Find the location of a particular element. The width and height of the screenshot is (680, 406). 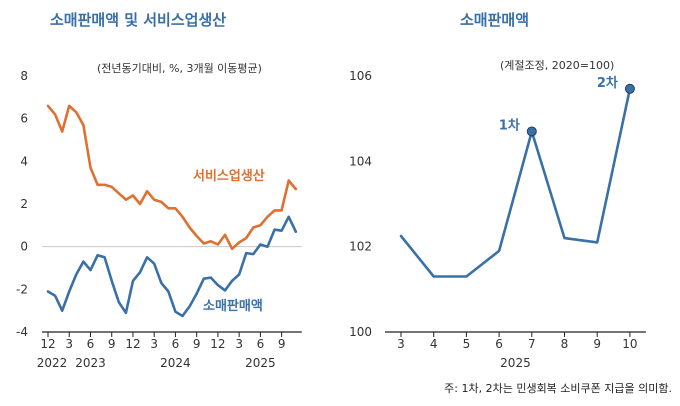

left-y-tick-label: 0 is located at coordinates (24, 247).